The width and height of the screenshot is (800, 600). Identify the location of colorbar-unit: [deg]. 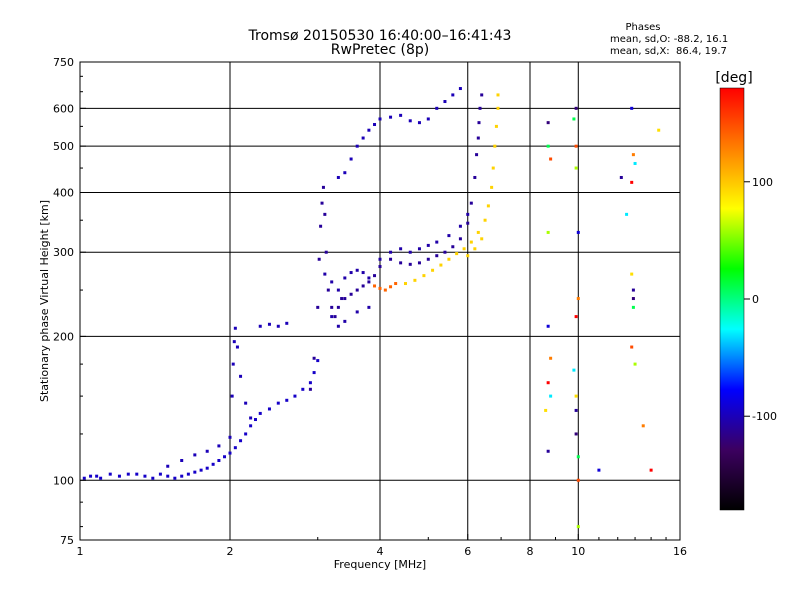
(733, 78).